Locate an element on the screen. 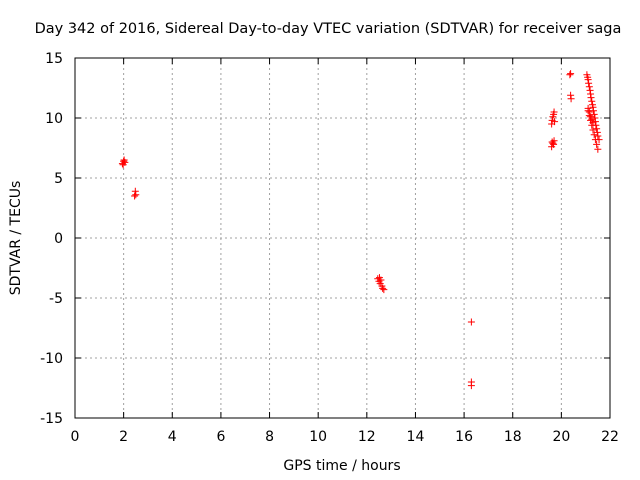 The width and height of the screenshot is (640, 480). x-tick-label: 12 is located at coordinates (367, 437).